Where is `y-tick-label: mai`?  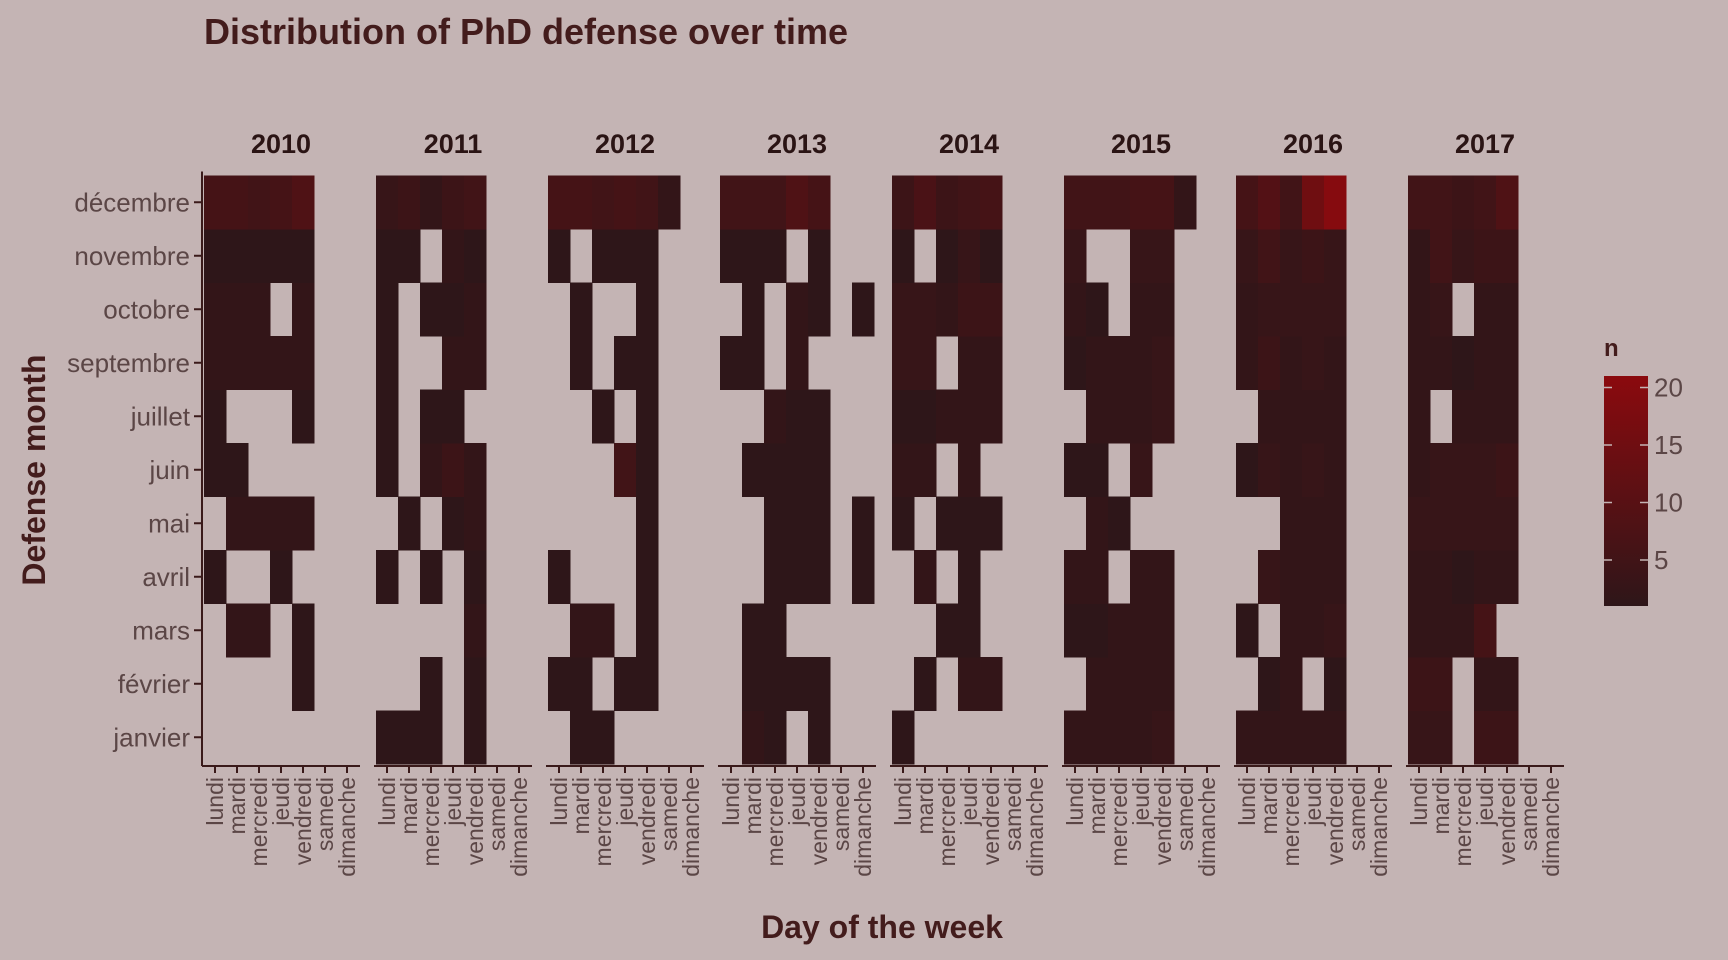
y-tick-label: mai is located at coordinates (169, 523).